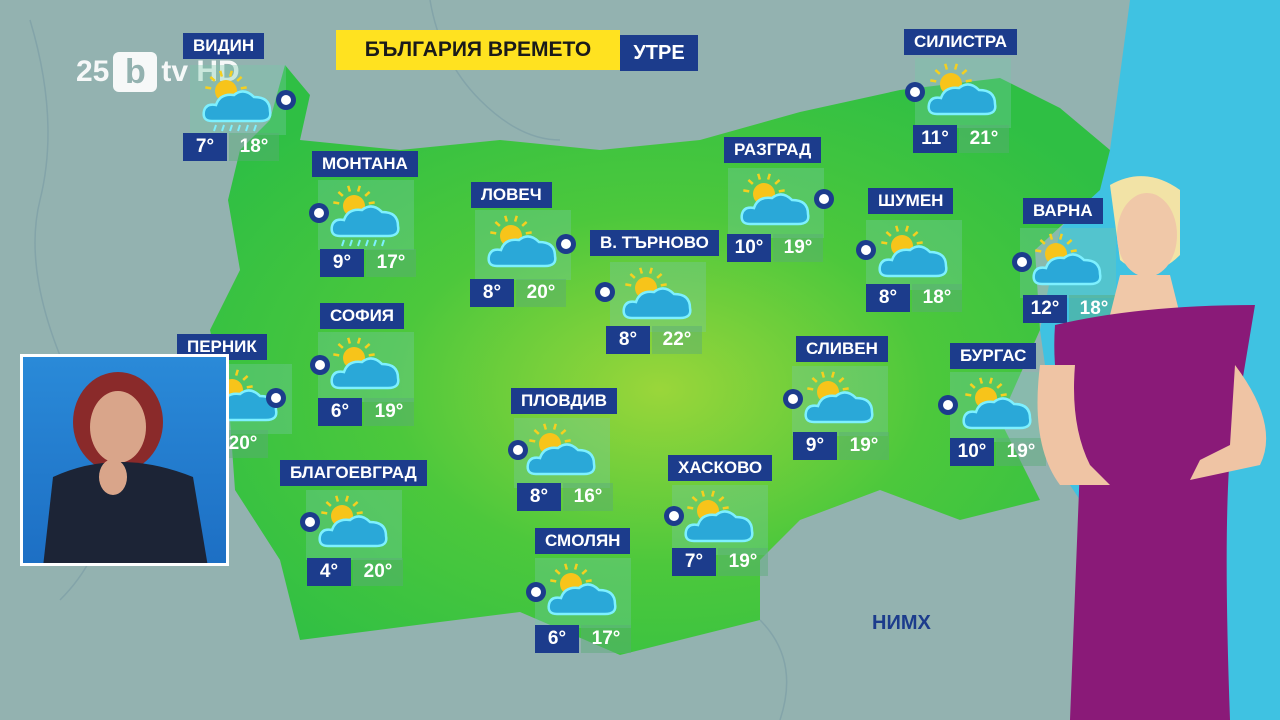 The height and width of the screenshot is (720, 1280). I want to click on city-name: ШУМЕН, so click(911, 201).